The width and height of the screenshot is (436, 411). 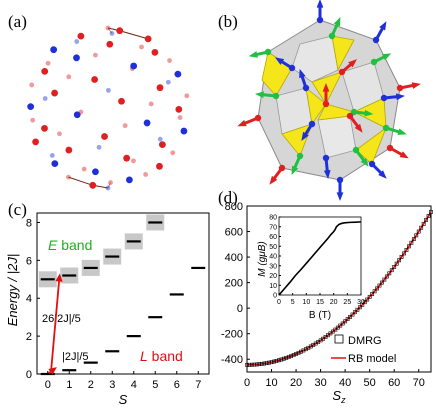 What do you see at coordinates (75, 357) in the screenshot?
I see `gap-annotation-1: |2J|/5` at bounding box center [75, 357].